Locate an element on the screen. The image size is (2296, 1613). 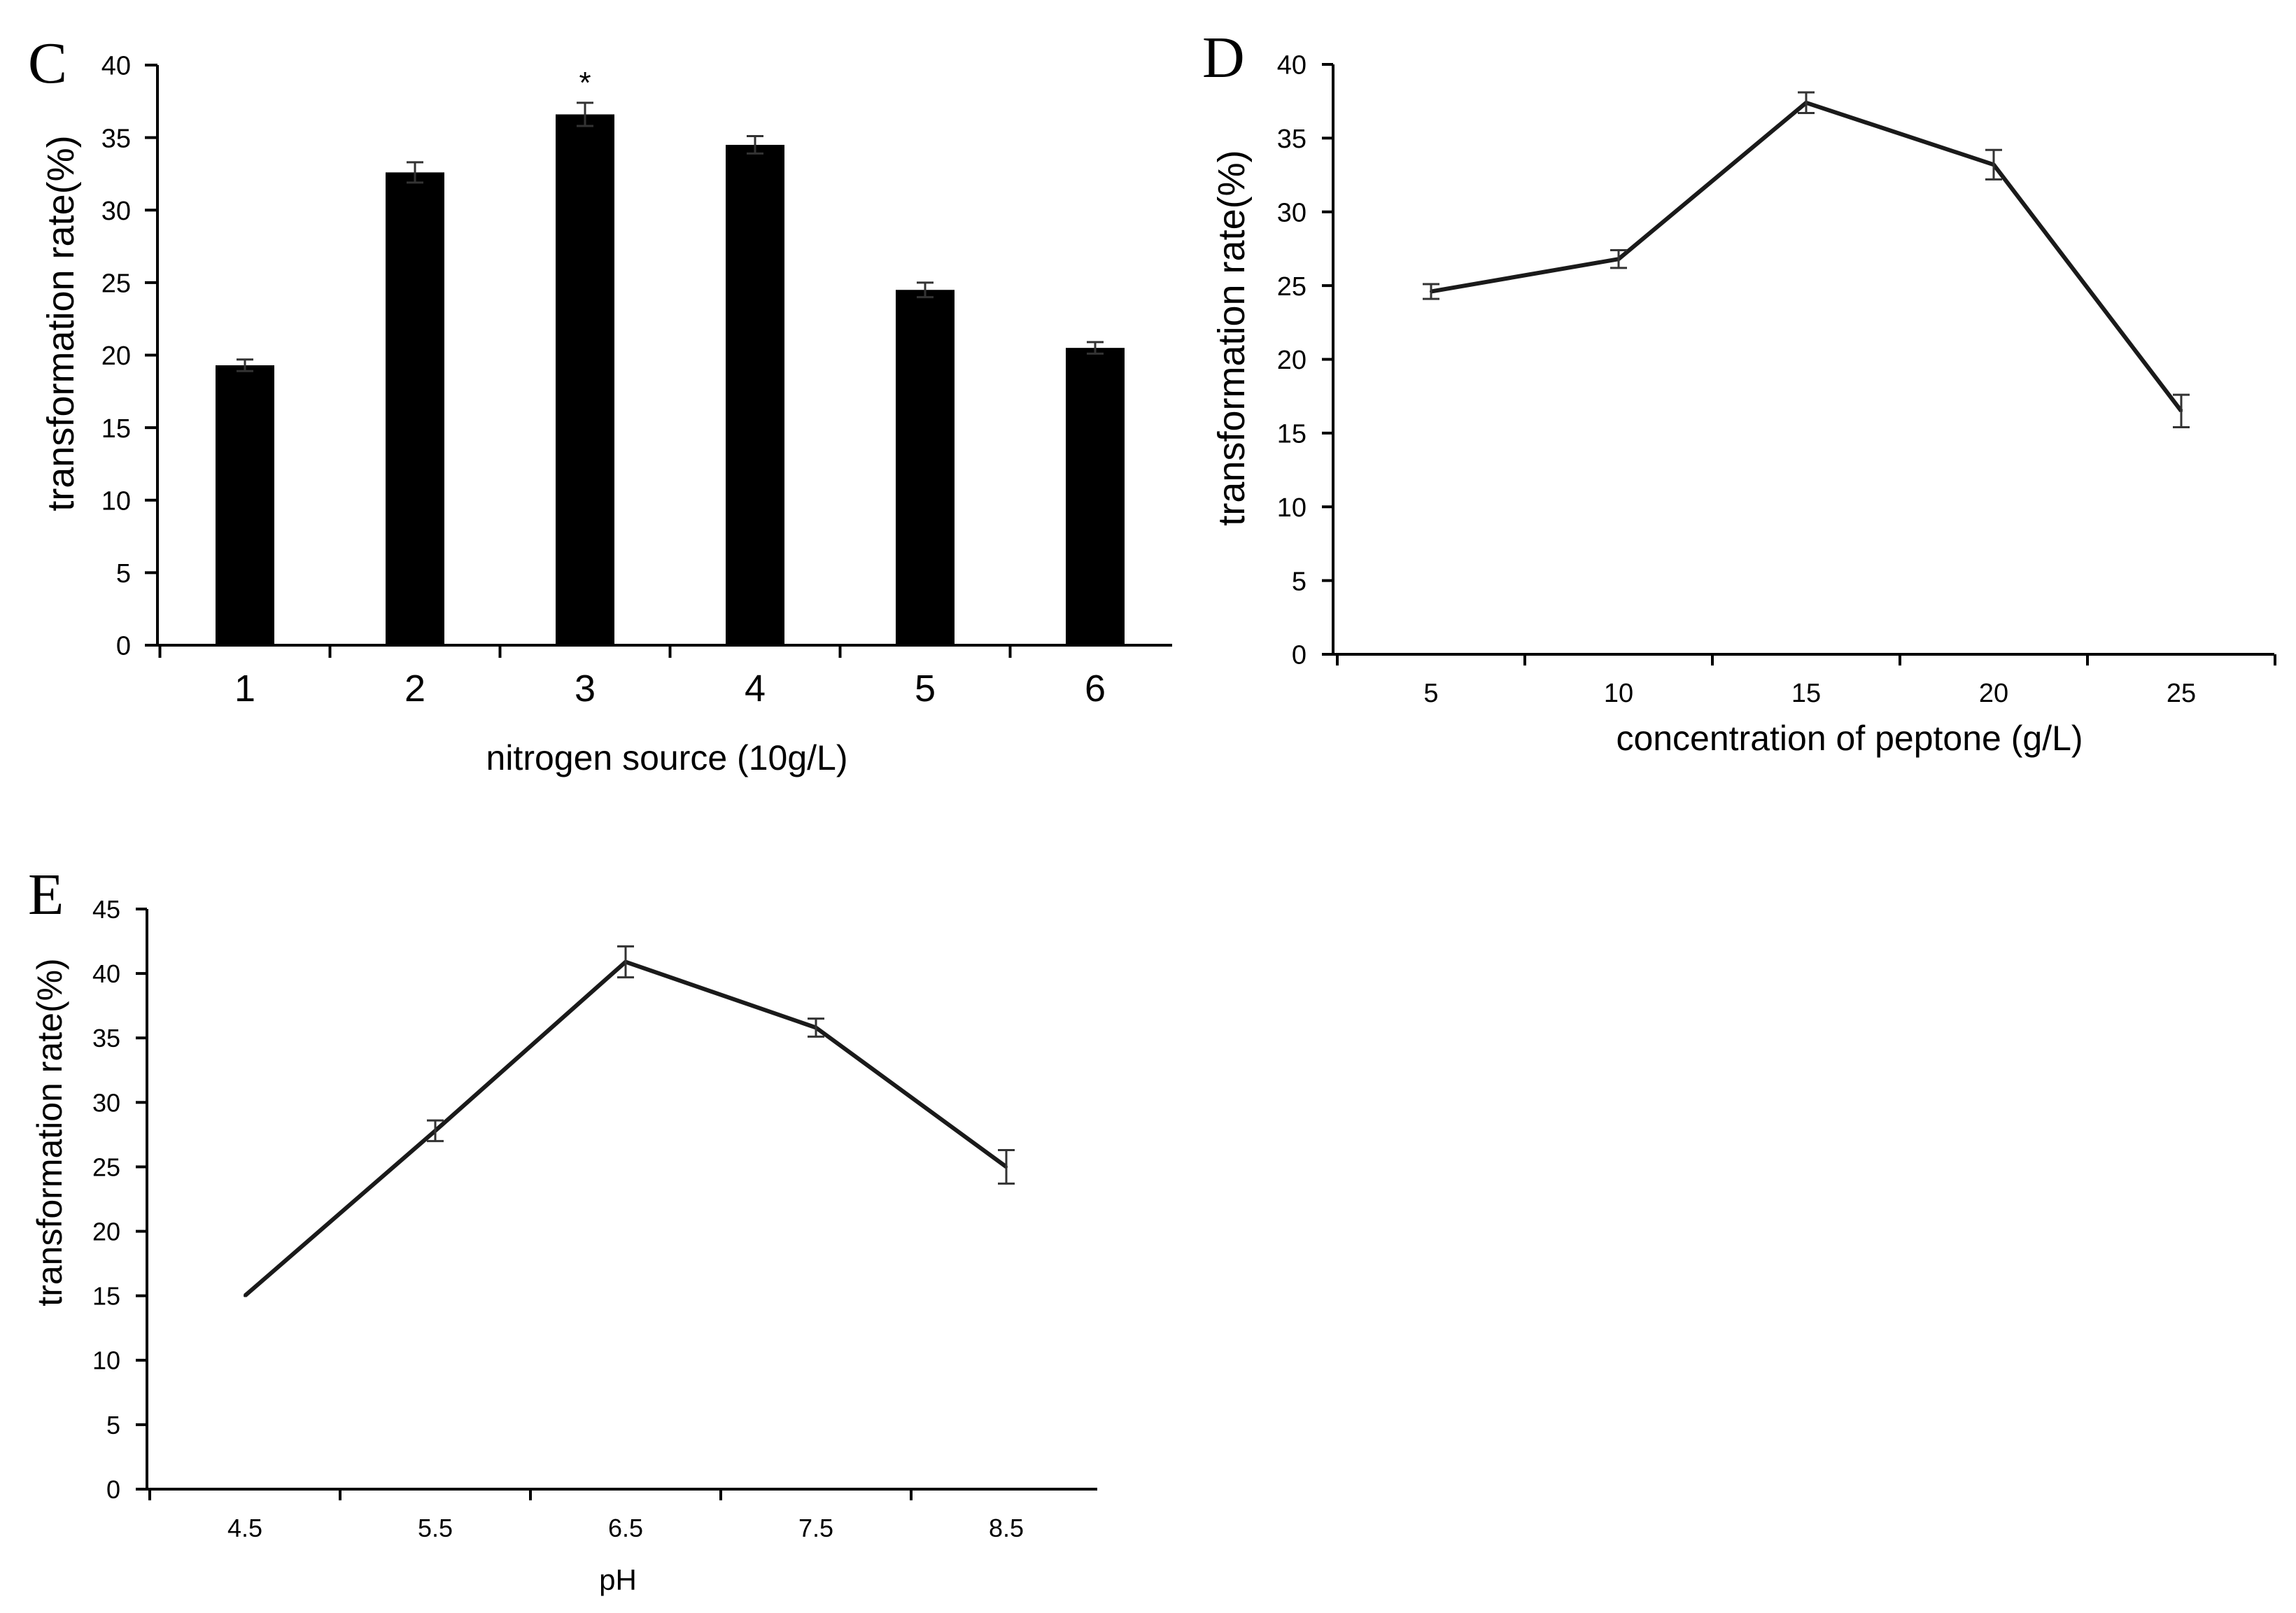
x-tick-label: 10 is located at coordinates (1618, 693).